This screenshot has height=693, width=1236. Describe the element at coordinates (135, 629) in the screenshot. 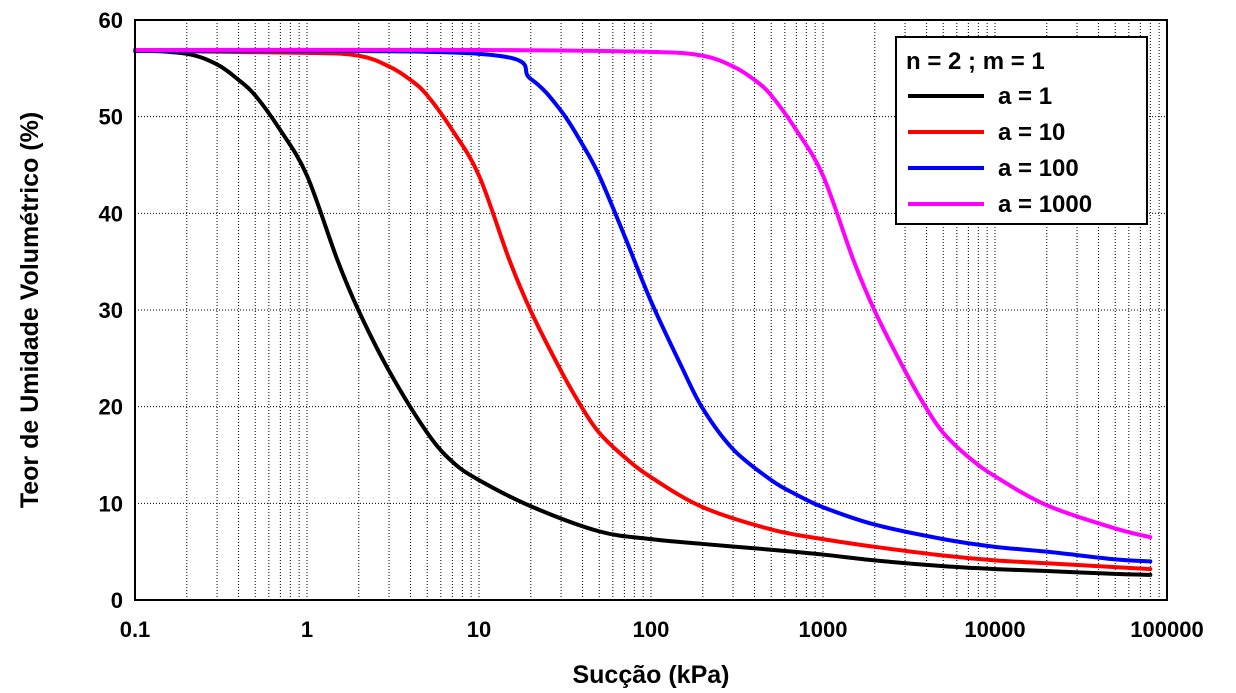

I see `x-tick-label: 0.1` at that location.